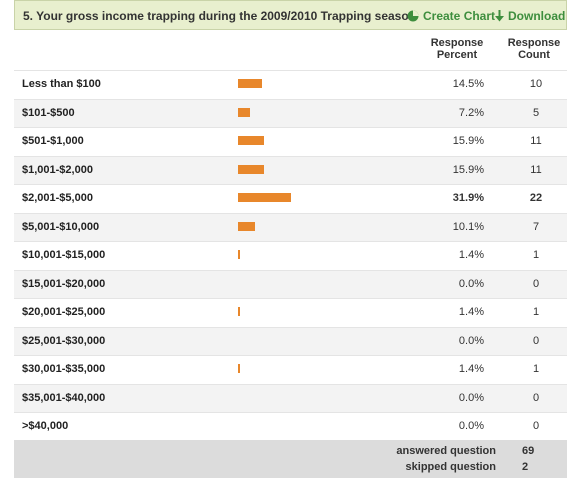  What do you see at coordinates (57, 169) in the screenshot?
I see `answer-choice-label: $1,001-$2,000` at bounding box center [57, 169].